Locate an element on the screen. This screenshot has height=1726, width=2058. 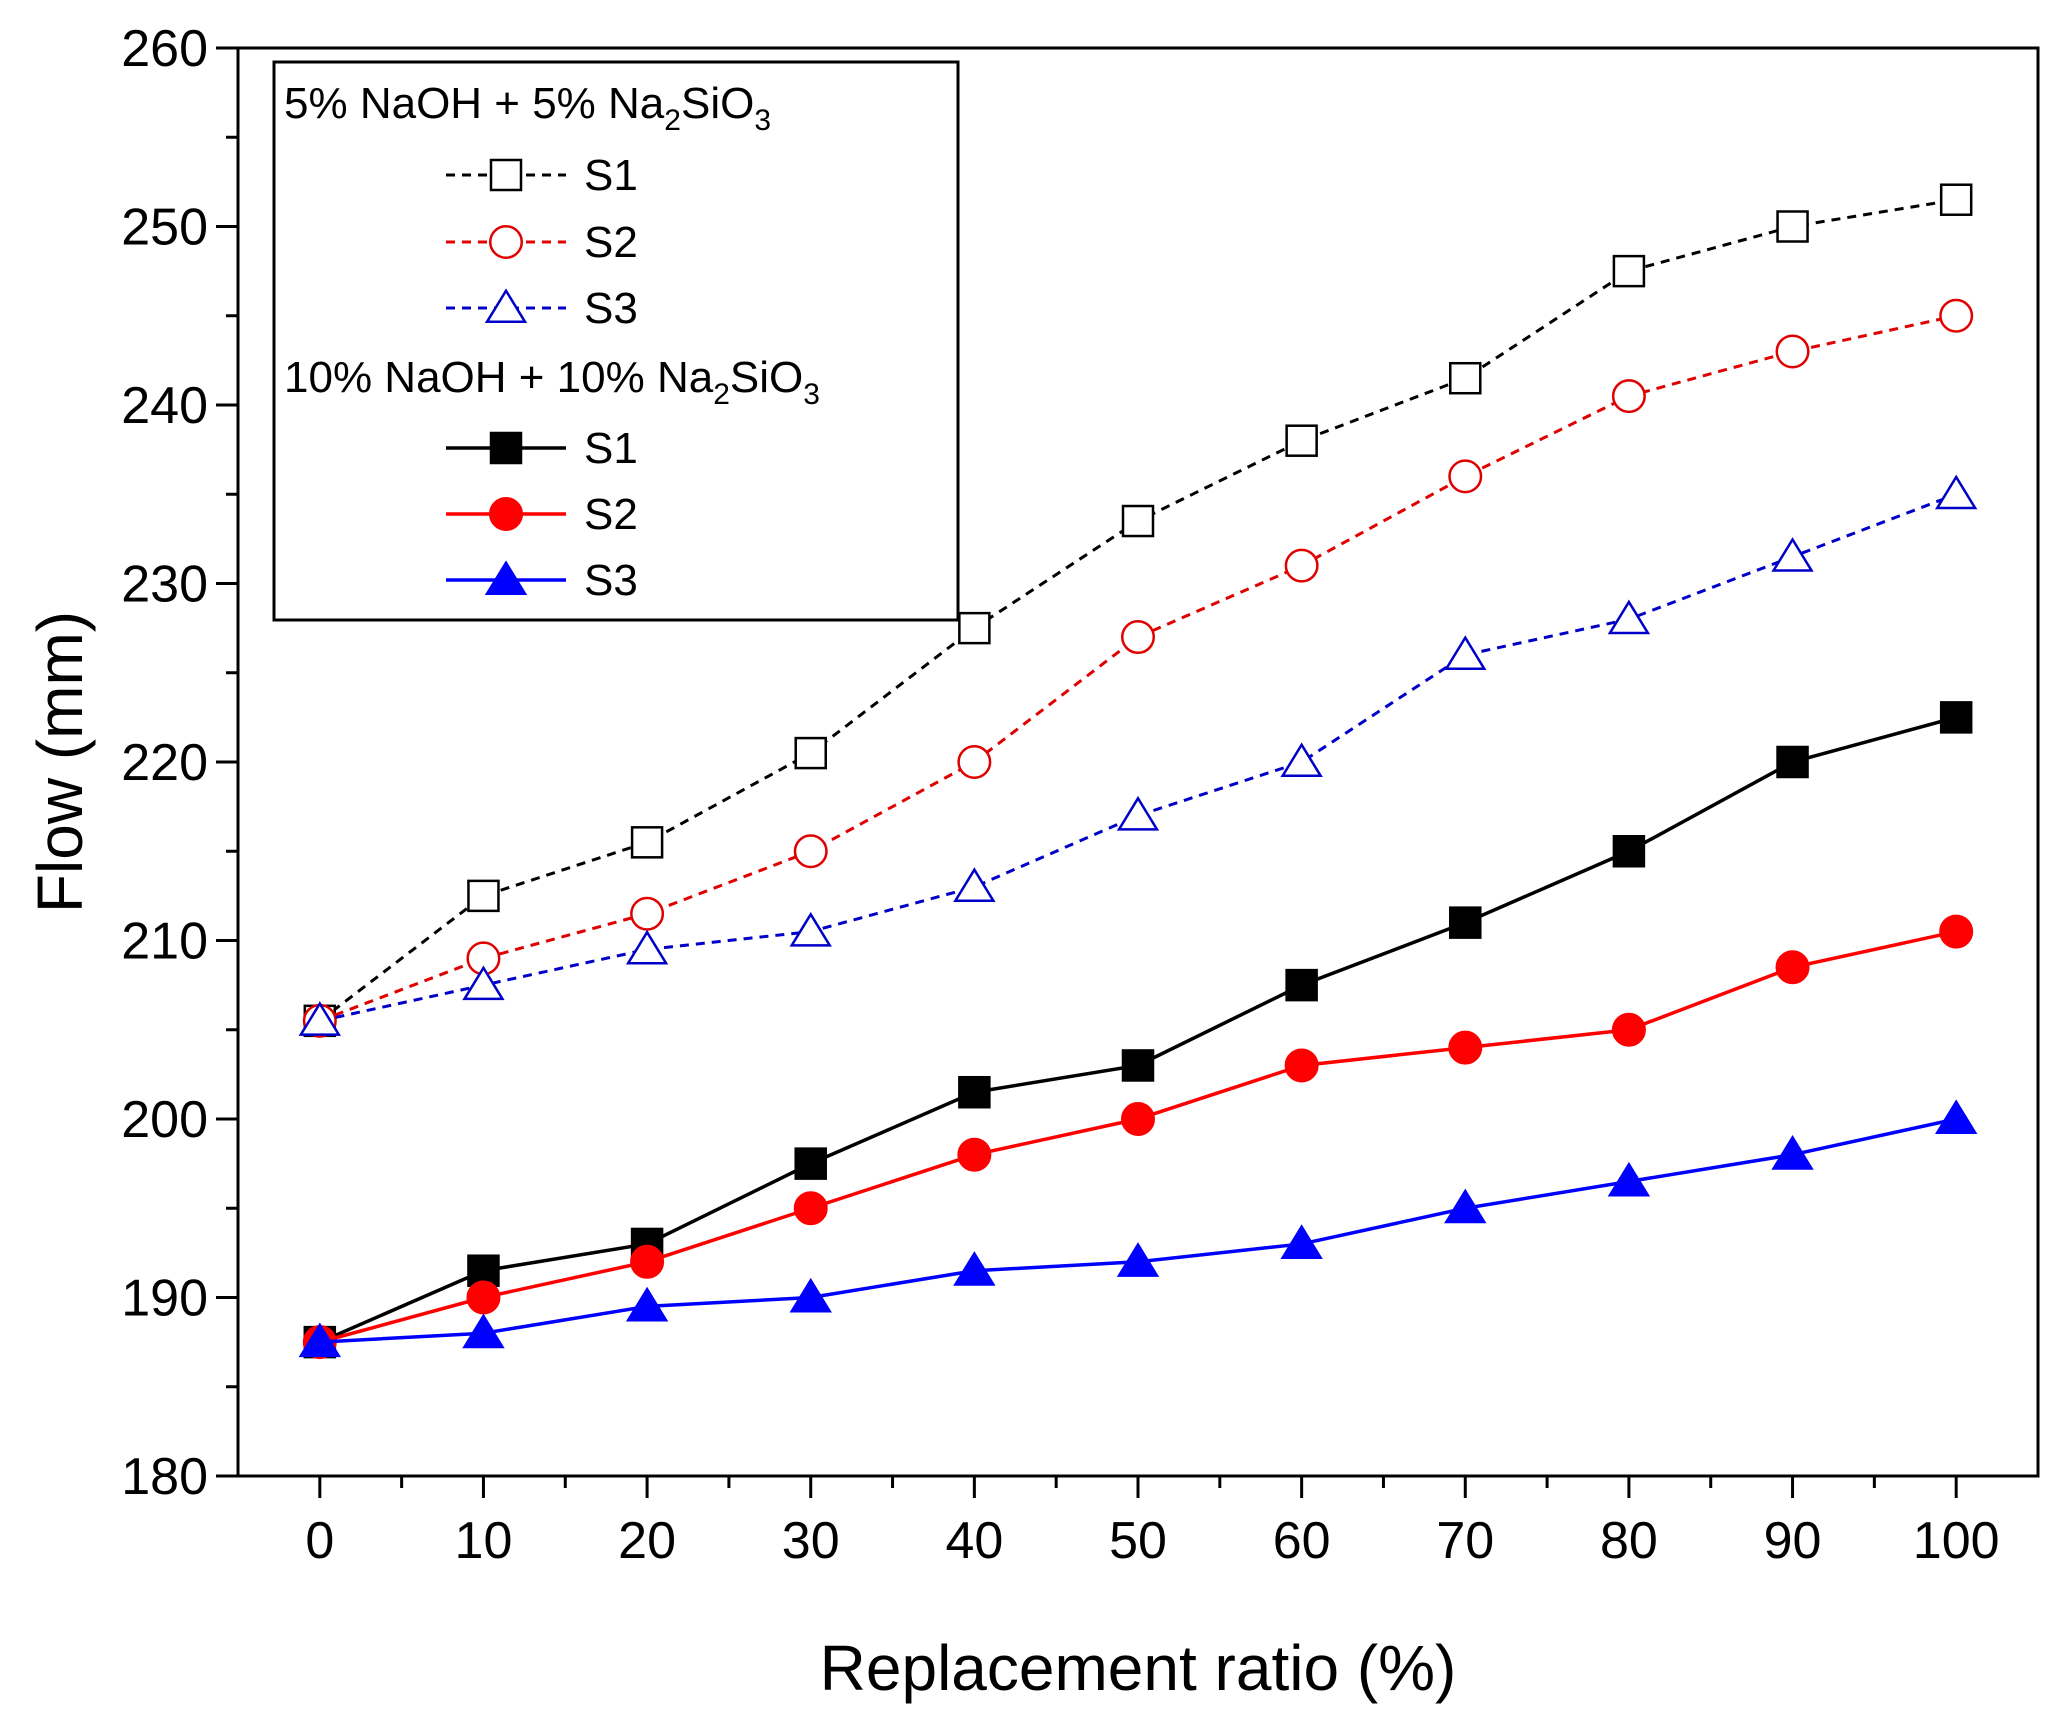
y-tick-label: 210 is located at coordinates (164, 942).